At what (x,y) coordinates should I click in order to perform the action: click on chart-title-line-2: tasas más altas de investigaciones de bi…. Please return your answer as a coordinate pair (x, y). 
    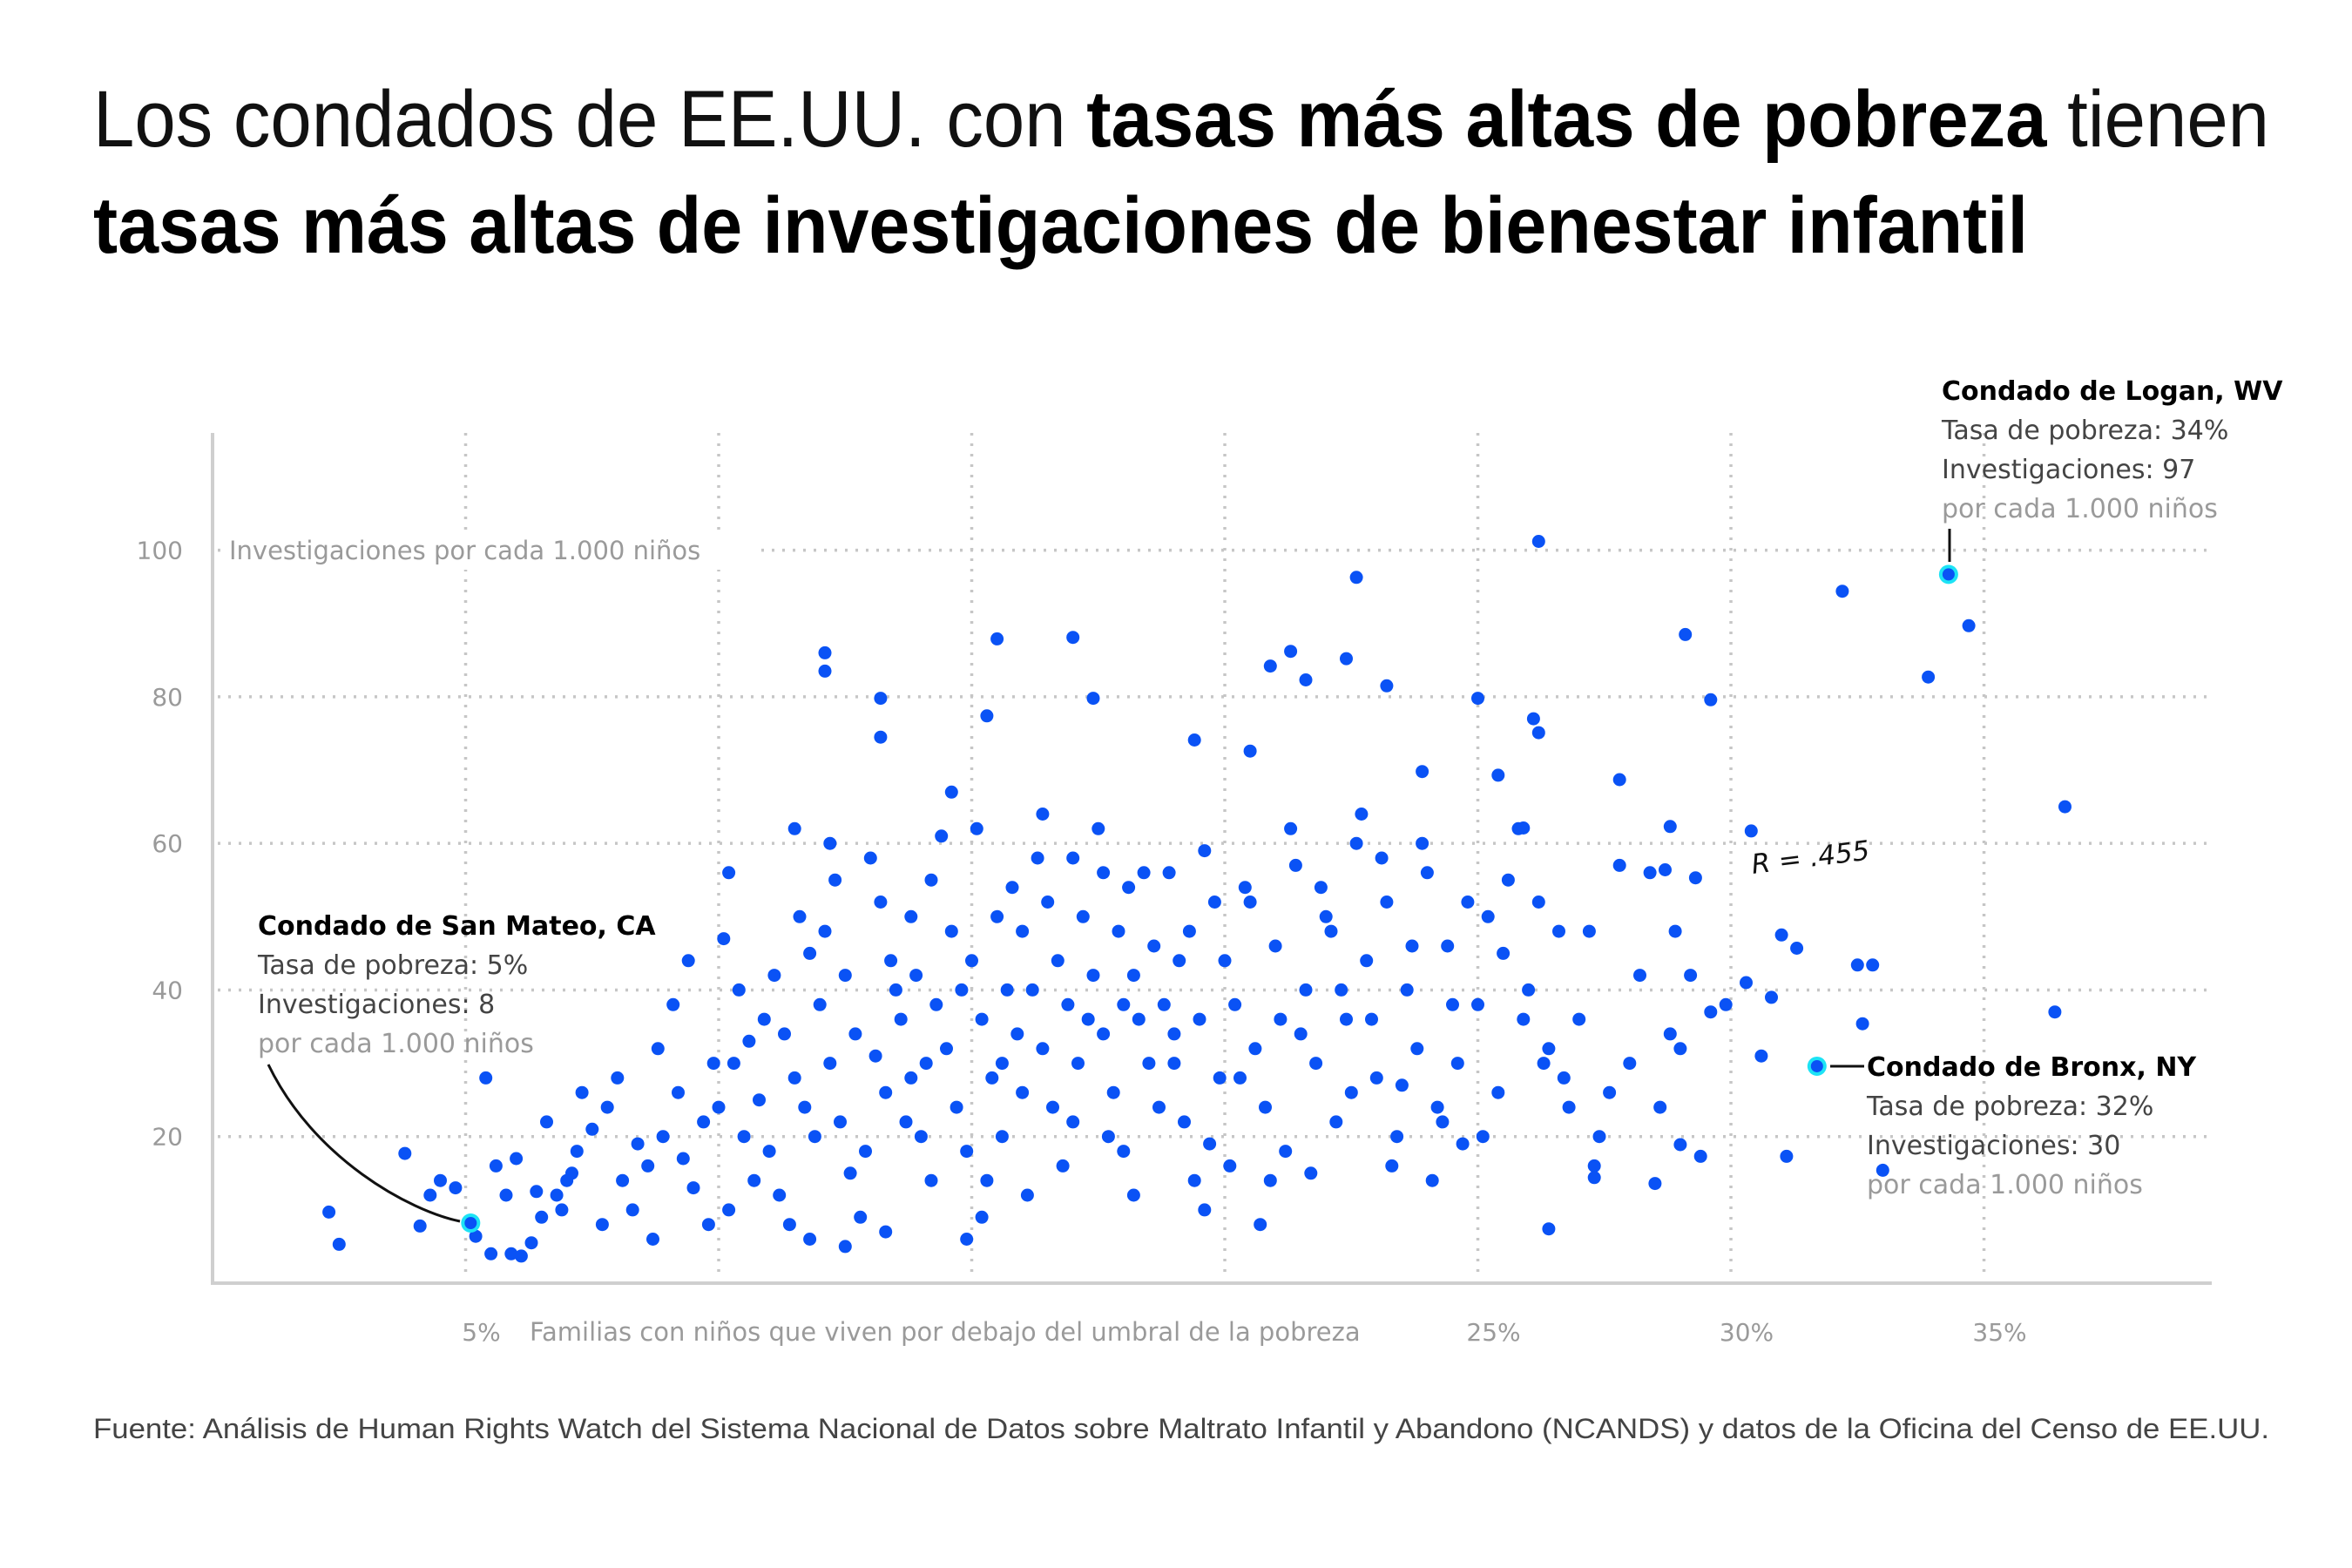
    Looking at the image, I should click on (1060, 225).